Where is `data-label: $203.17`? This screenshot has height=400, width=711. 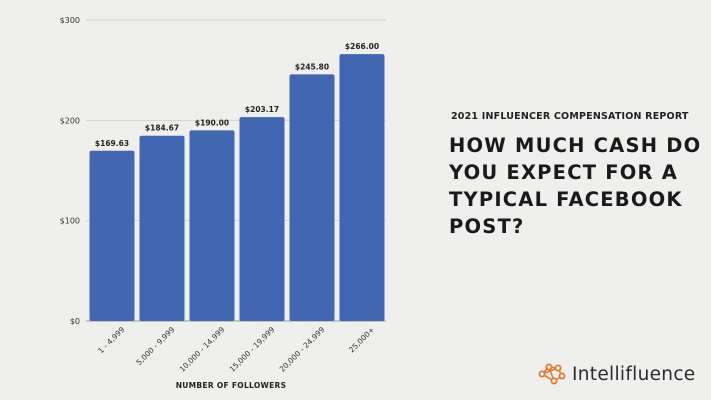 data-label: $203.17 is located at coordinates (262, 109).